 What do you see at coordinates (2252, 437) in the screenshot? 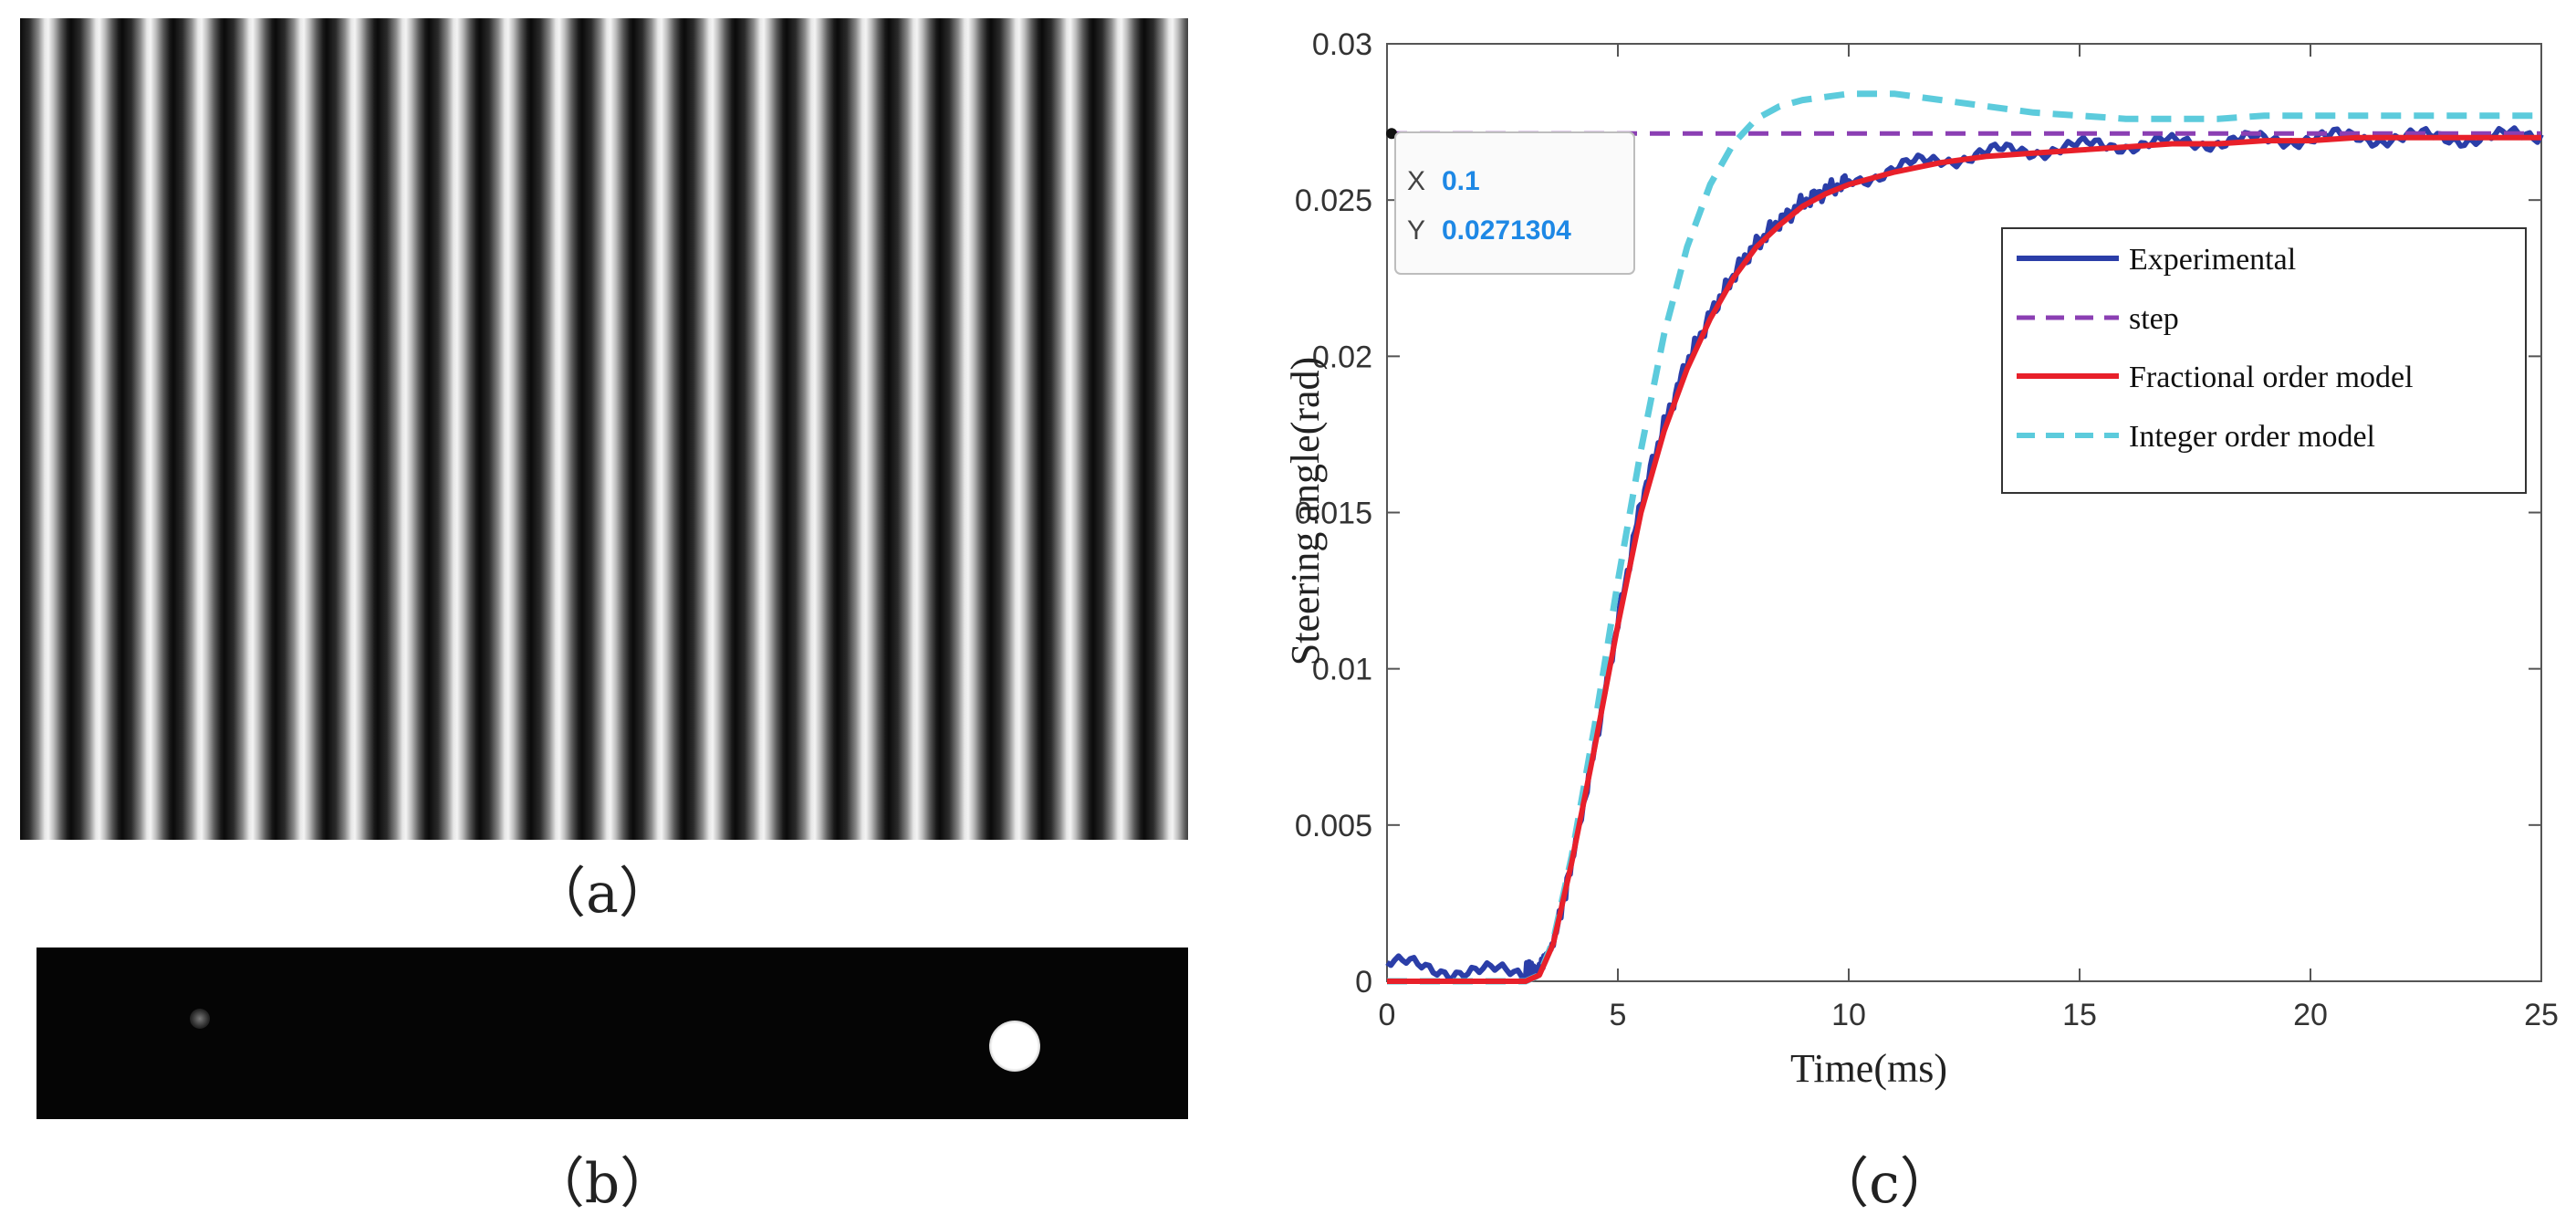
I see `legend-label-integer: Integer order model` at bounding box center [2252, 437].